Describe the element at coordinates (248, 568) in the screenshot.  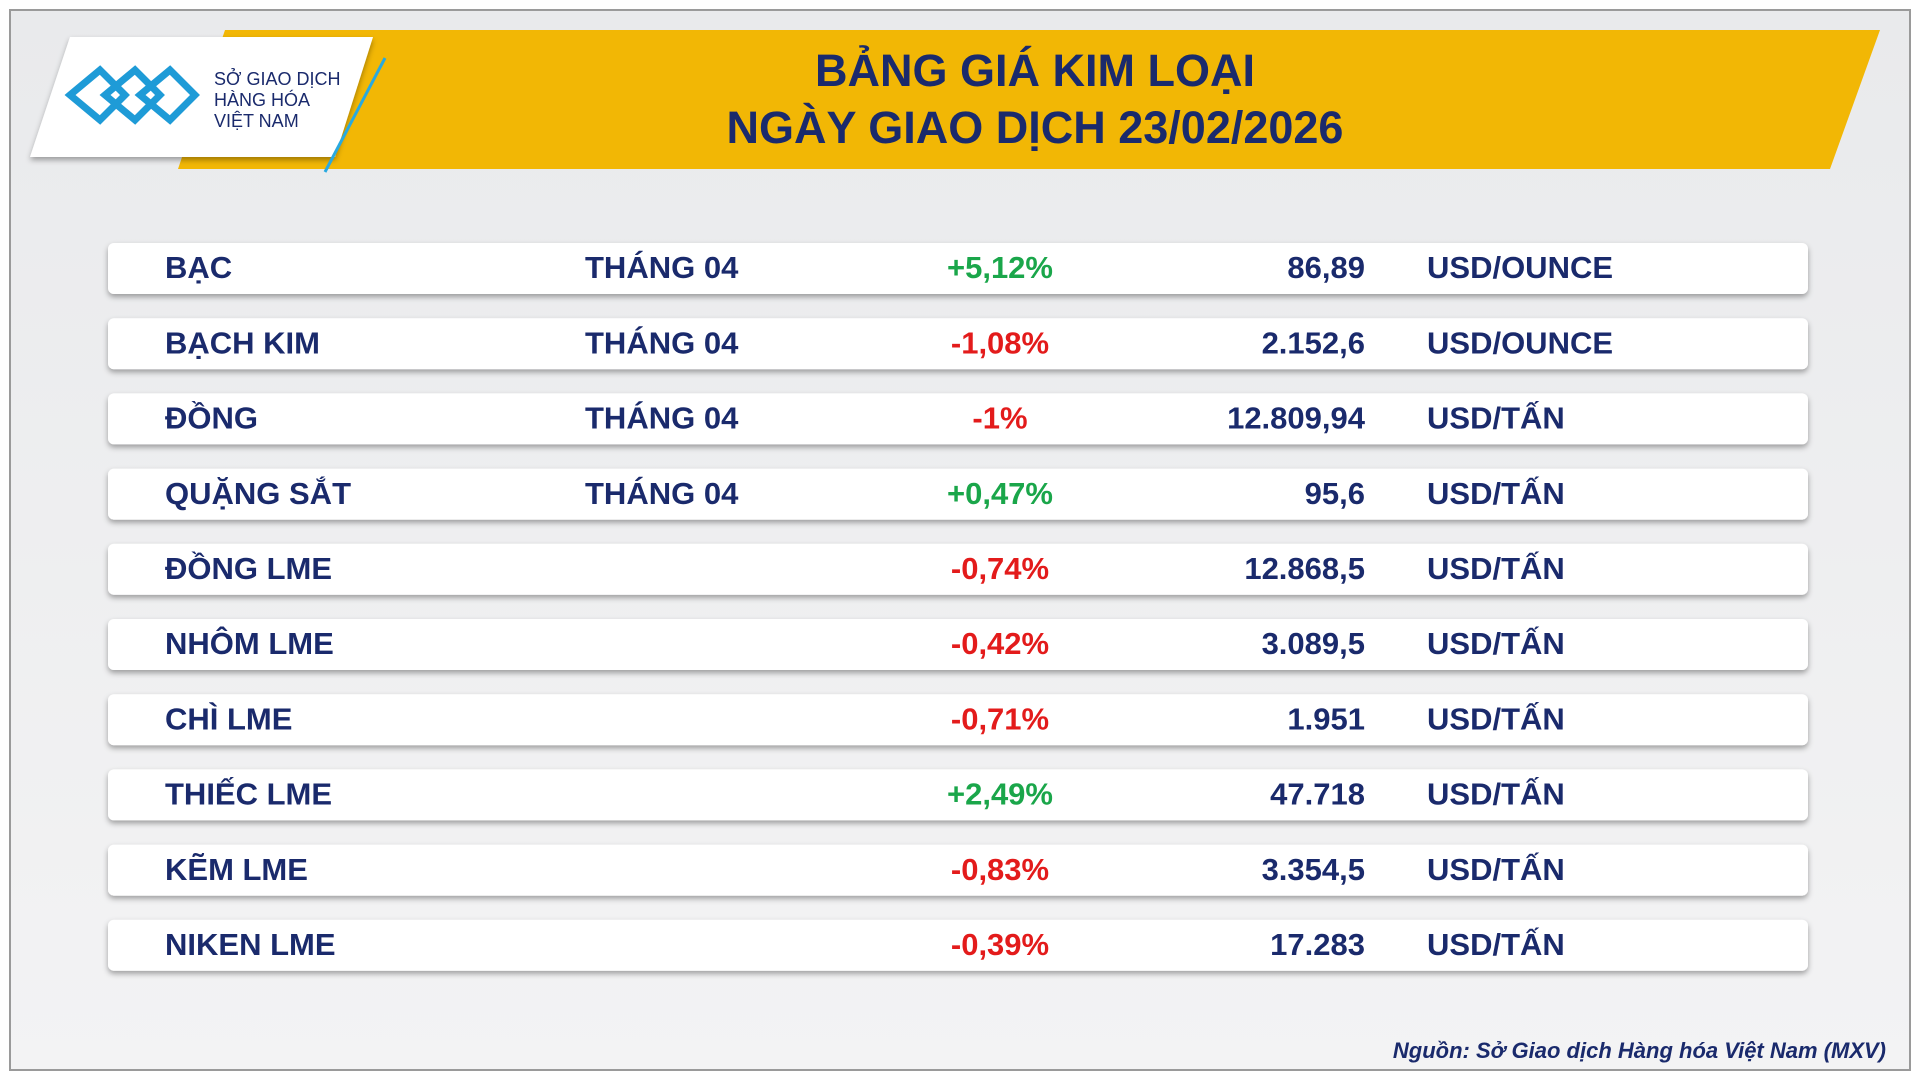
I see `metal-name: ĐỒNG LME` at that location.